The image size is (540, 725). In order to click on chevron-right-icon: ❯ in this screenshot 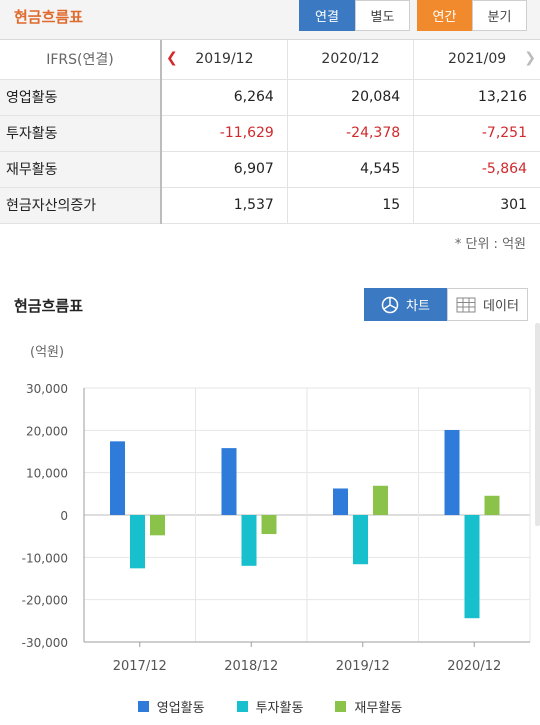, I will do `click(530, 58)`.